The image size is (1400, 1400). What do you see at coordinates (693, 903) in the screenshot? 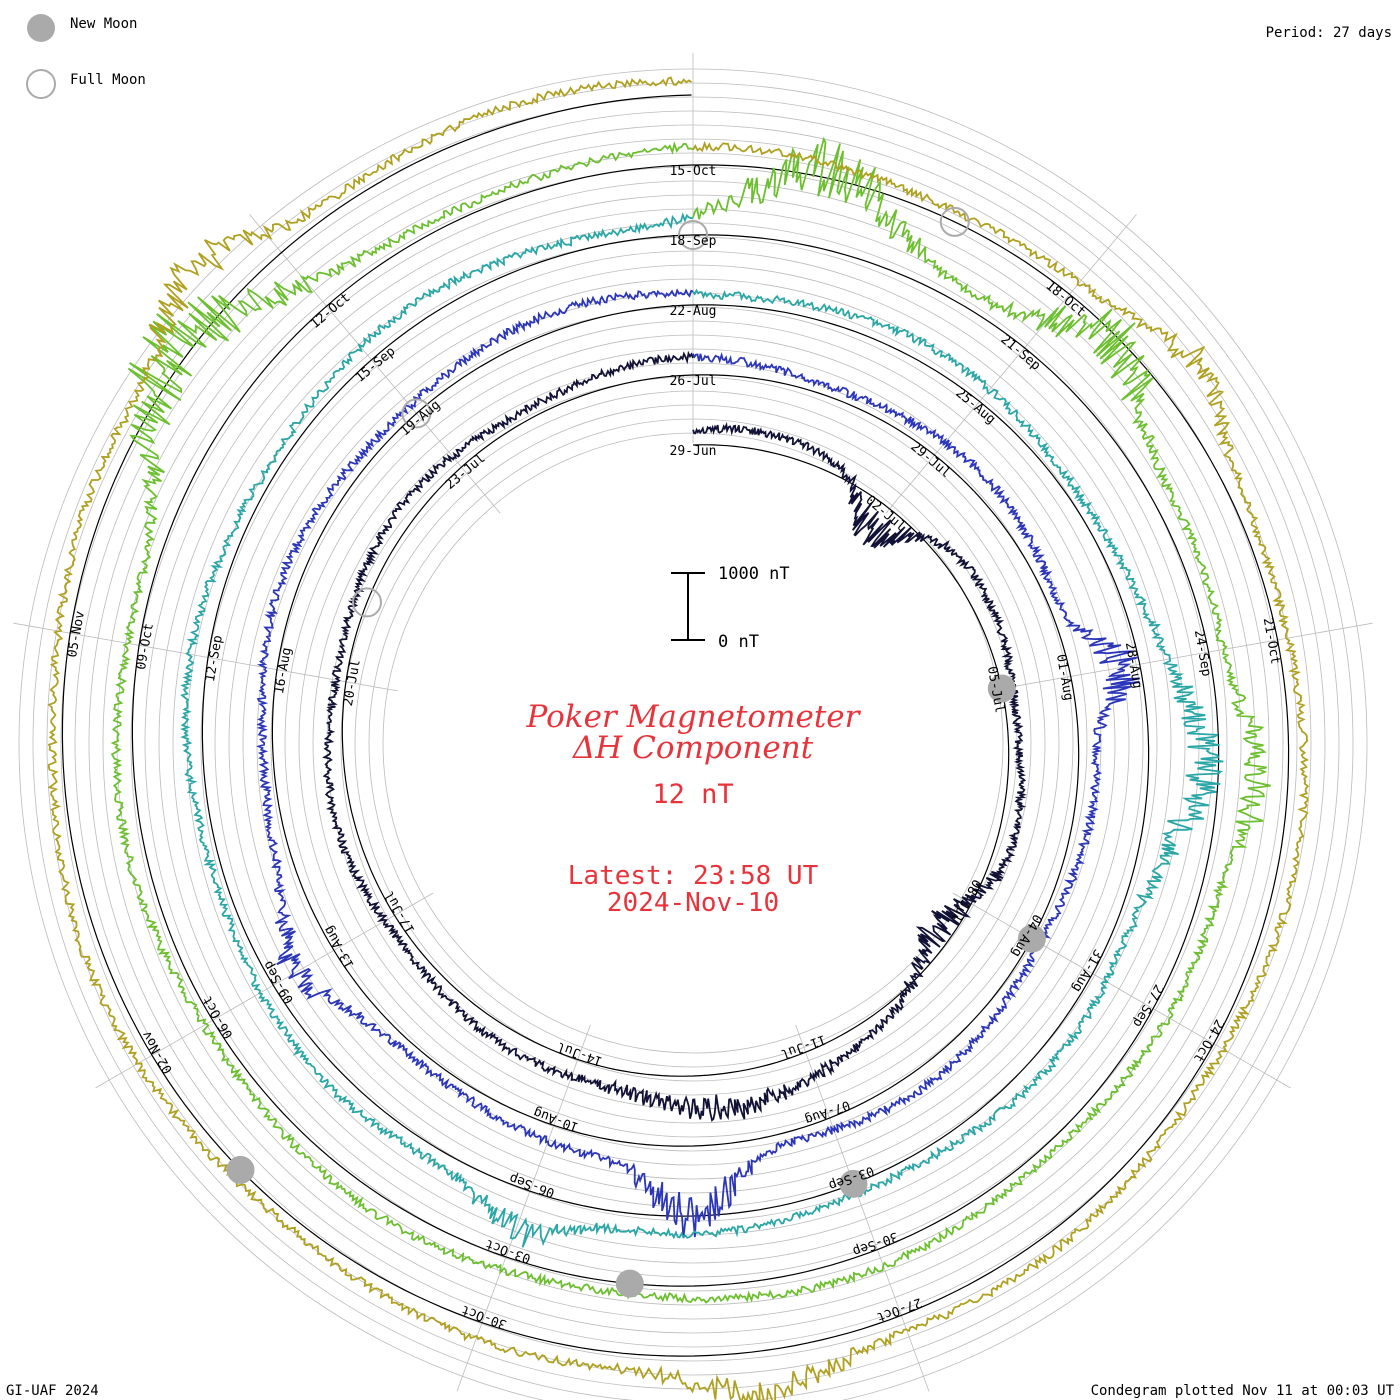
I see `latest-date: 2024-Nov-10` at bounding box center [693, 903].